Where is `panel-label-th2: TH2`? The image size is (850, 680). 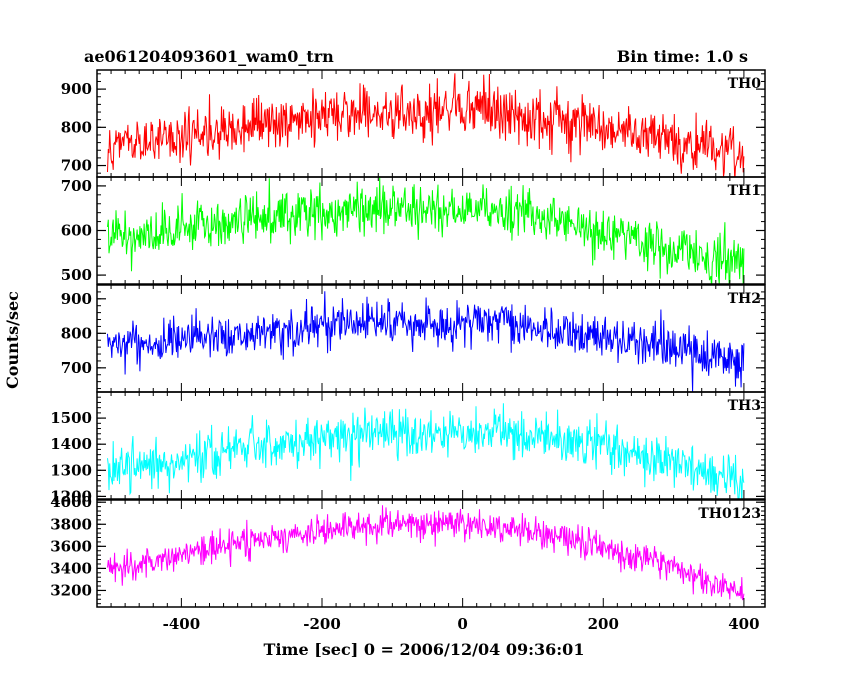
panel-label-th2: TH2 is located at coordinates (744, 299).